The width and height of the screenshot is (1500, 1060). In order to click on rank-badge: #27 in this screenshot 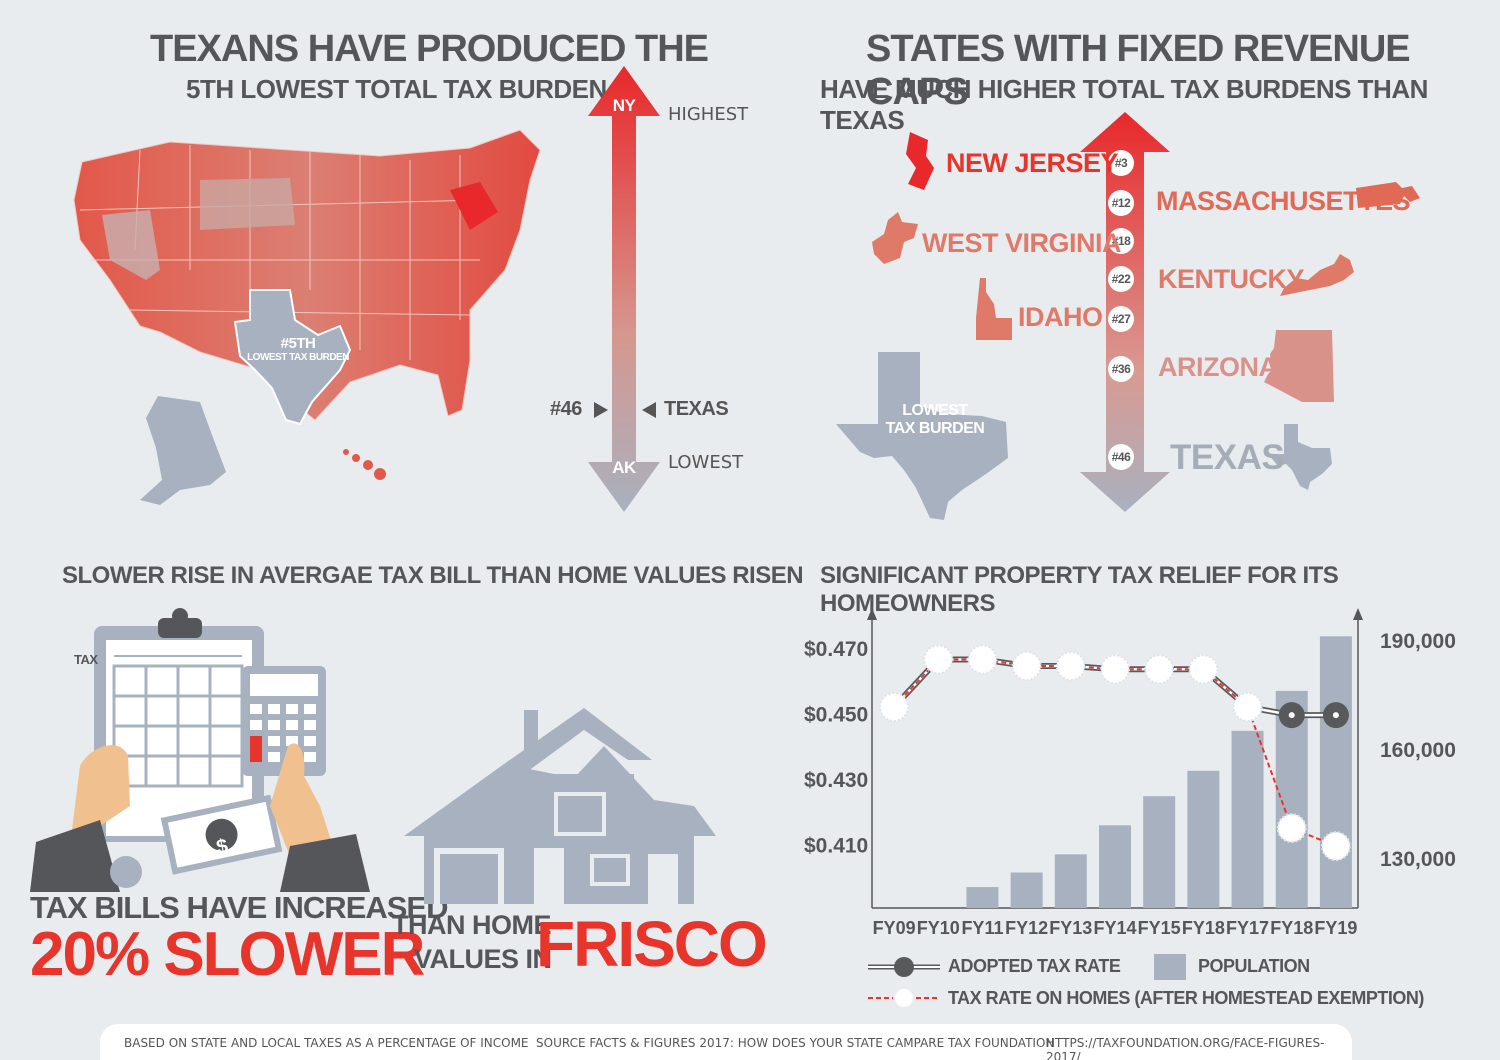, I will do `click(1121, 319)`.